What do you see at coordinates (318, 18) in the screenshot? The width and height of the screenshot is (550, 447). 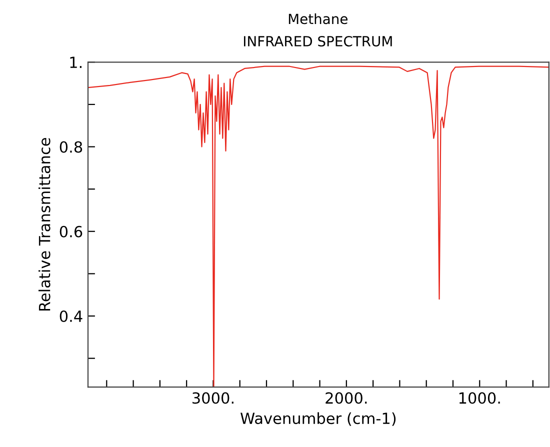 I see `chart-title: Methane` at bounding box center [318, 18].